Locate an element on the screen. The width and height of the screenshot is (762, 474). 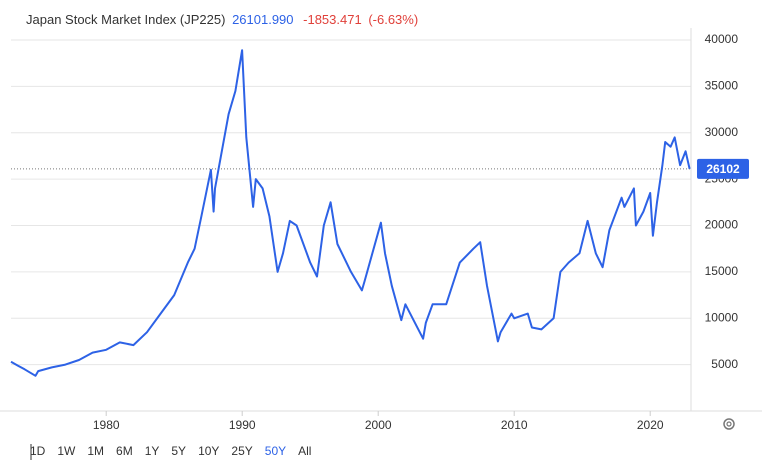
y-tick-label: 40000 is located at coordinates (722, 39).